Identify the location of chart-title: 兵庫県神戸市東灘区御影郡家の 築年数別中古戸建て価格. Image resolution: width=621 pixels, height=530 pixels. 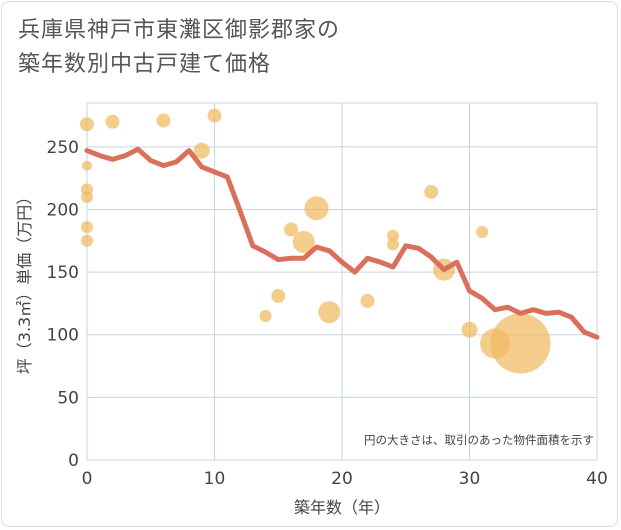
(179, 48).